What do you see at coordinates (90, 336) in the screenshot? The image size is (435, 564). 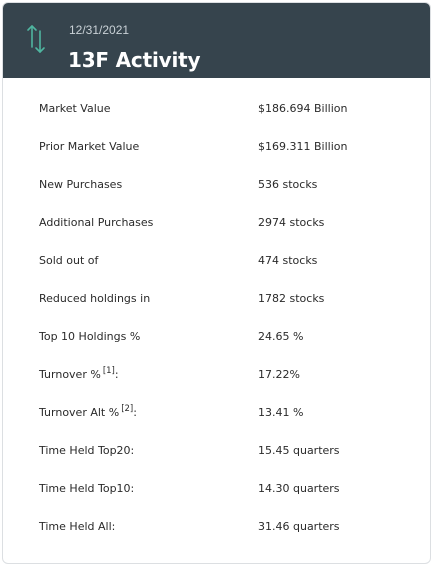 I see `row-label: Top 10 Holdings %` at bounding box center [90, 336].